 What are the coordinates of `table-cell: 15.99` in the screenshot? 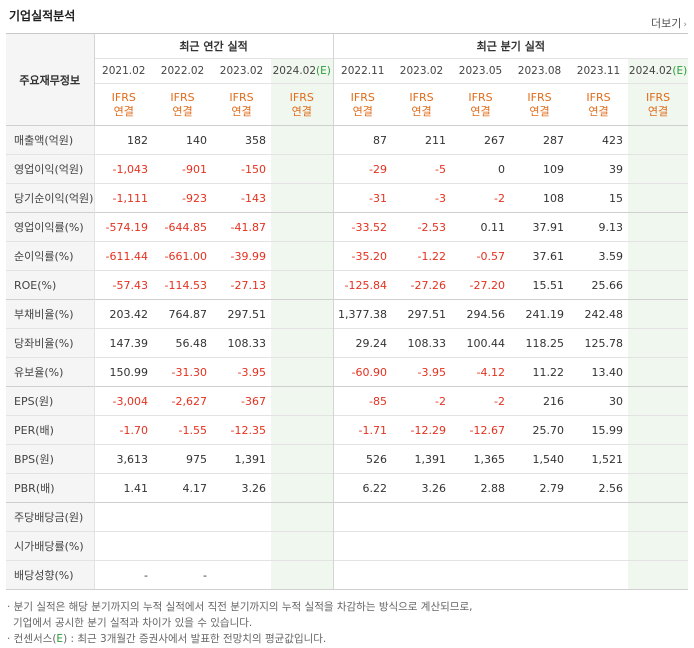 It's located at (599, 430).